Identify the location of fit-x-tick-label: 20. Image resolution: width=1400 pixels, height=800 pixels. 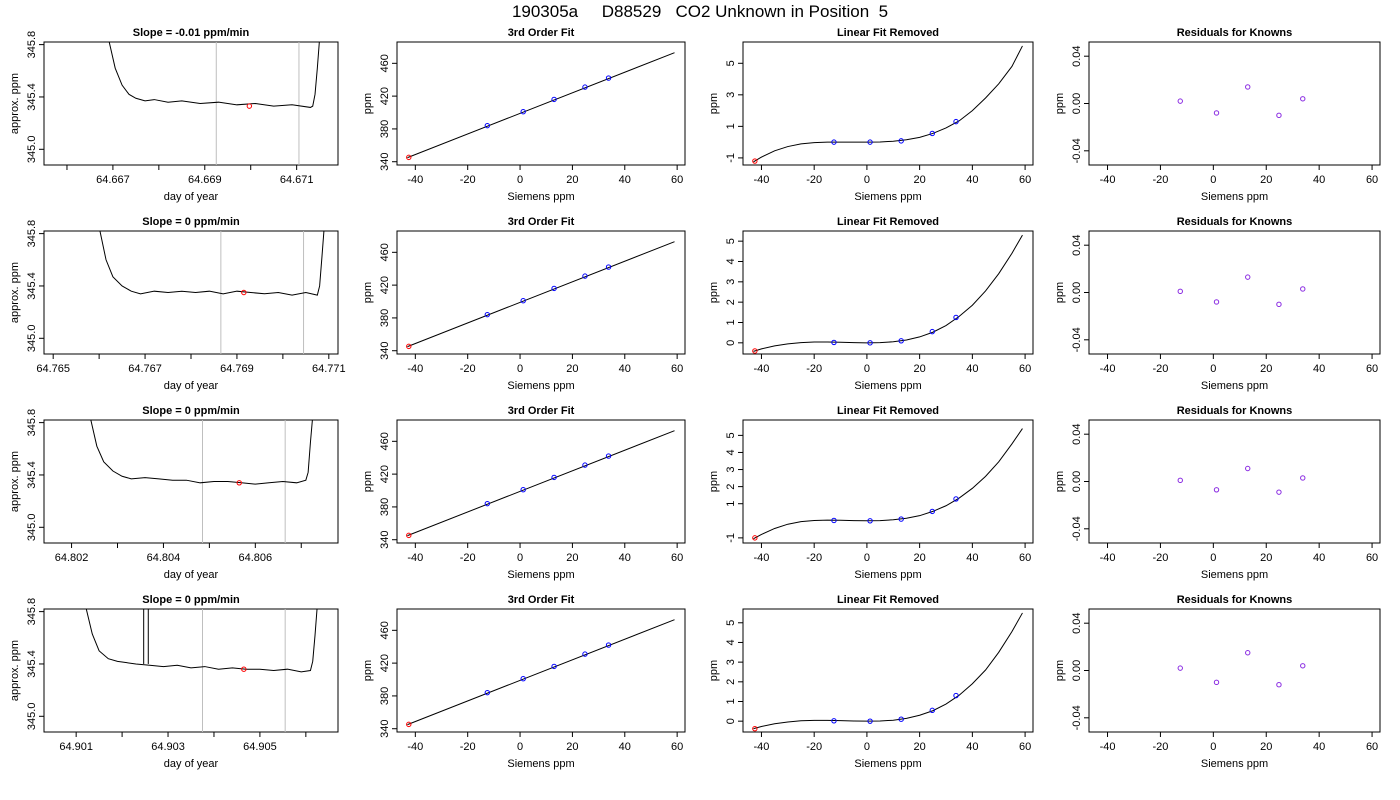
(572, 558).